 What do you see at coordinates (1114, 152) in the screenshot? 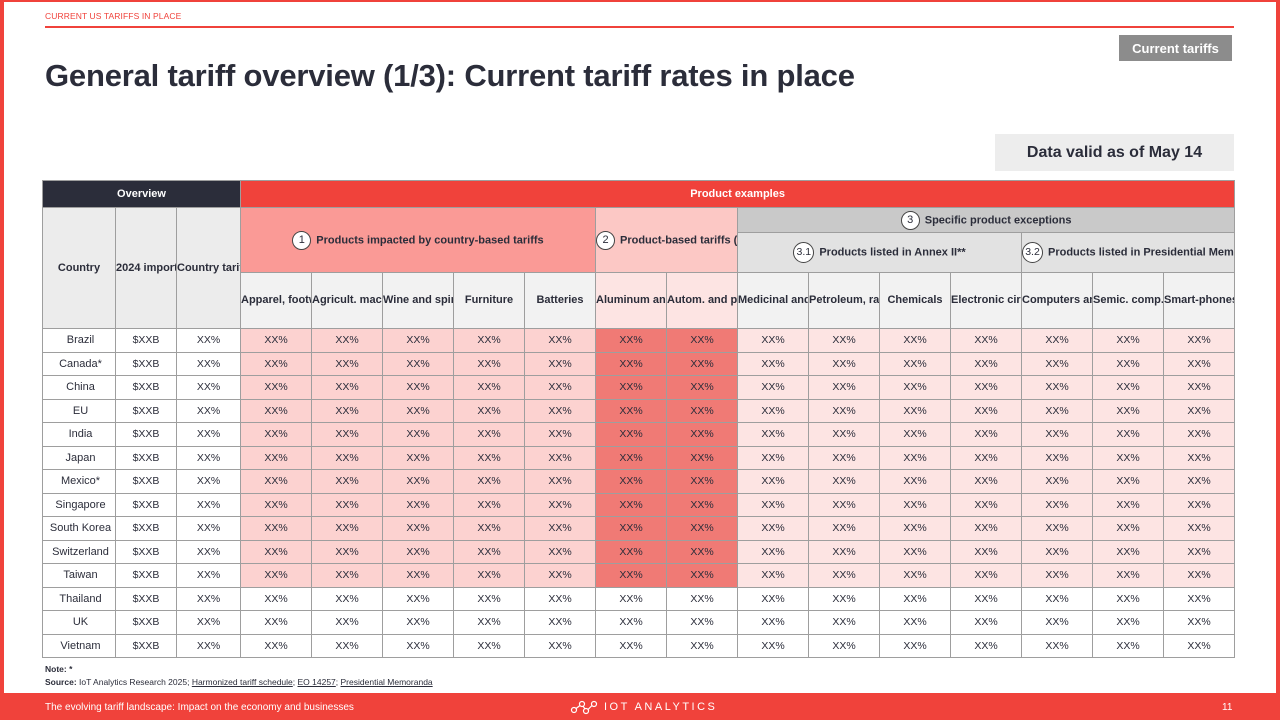
I see `data-valid-note: Data valid as of May 14` at bounding box center [1114, 152].